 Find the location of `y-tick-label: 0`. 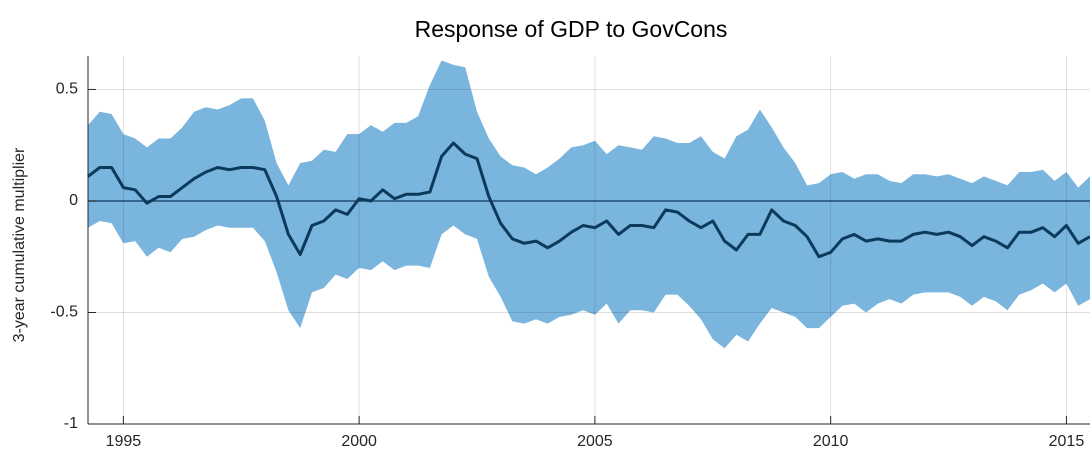

y-tick-label: 0 is located at coordinates (73, 200).